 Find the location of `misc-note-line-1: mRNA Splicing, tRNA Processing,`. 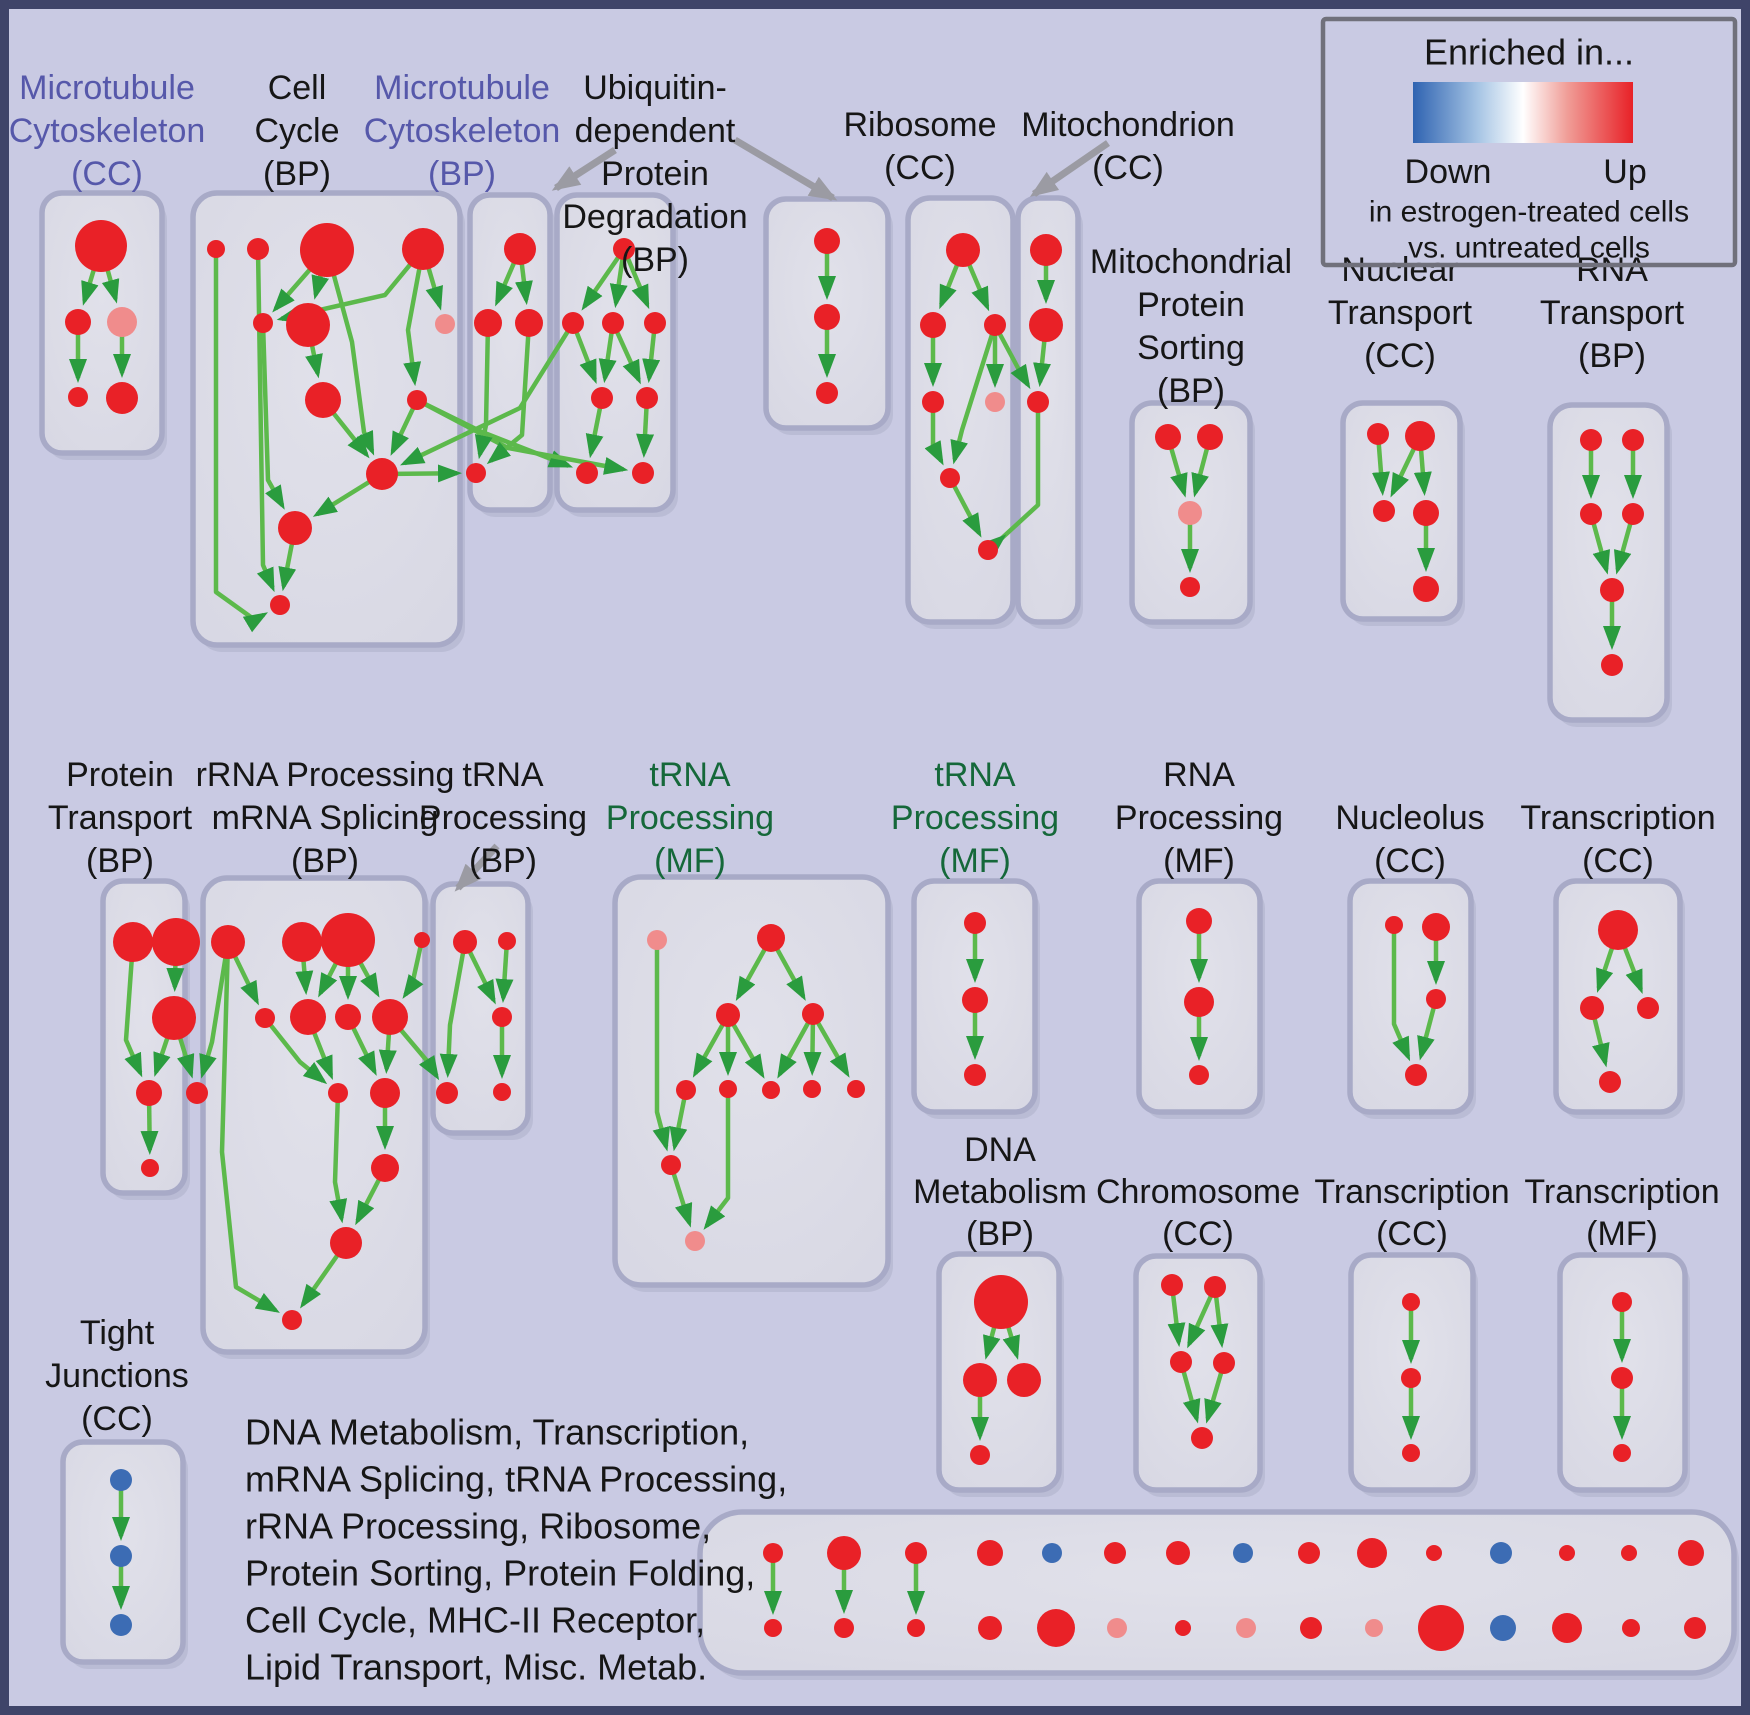

misc-note-line-1: mRNA Splicing, tRNA Processing, is located at coordinates (516, 1479).